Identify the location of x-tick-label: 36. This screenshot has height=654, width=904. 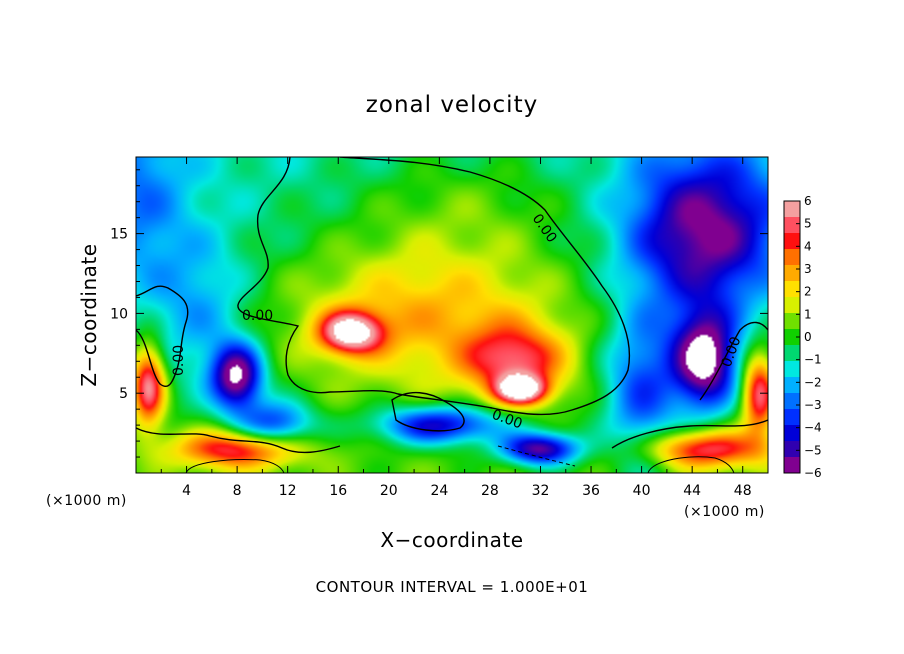
(591, 491).